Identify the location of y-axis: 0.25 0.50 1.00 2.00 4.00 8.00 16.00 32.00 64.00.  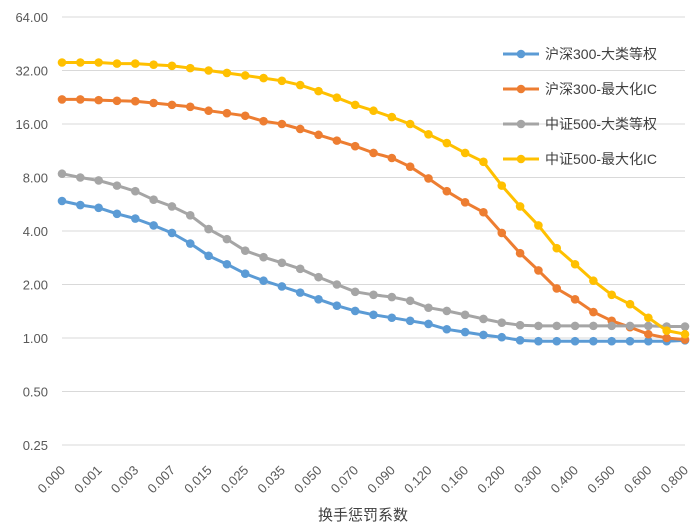
(31, 231).